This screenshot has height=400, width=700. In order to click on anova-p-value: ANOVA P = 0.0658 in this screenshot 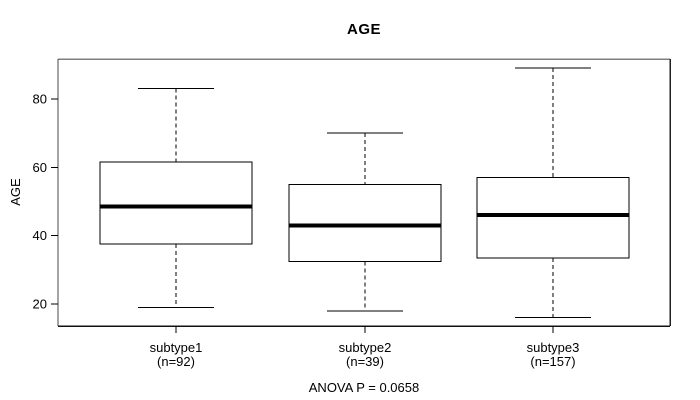, I will do `click(364, 387)`.